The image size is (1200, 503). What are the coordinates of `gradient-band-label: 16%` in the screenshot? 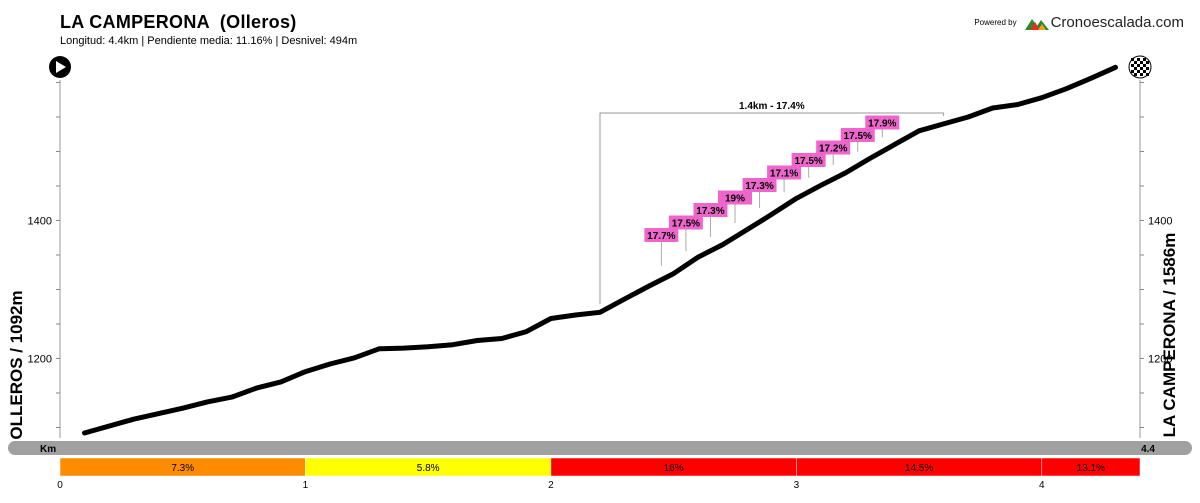 It's located at (674, 468).